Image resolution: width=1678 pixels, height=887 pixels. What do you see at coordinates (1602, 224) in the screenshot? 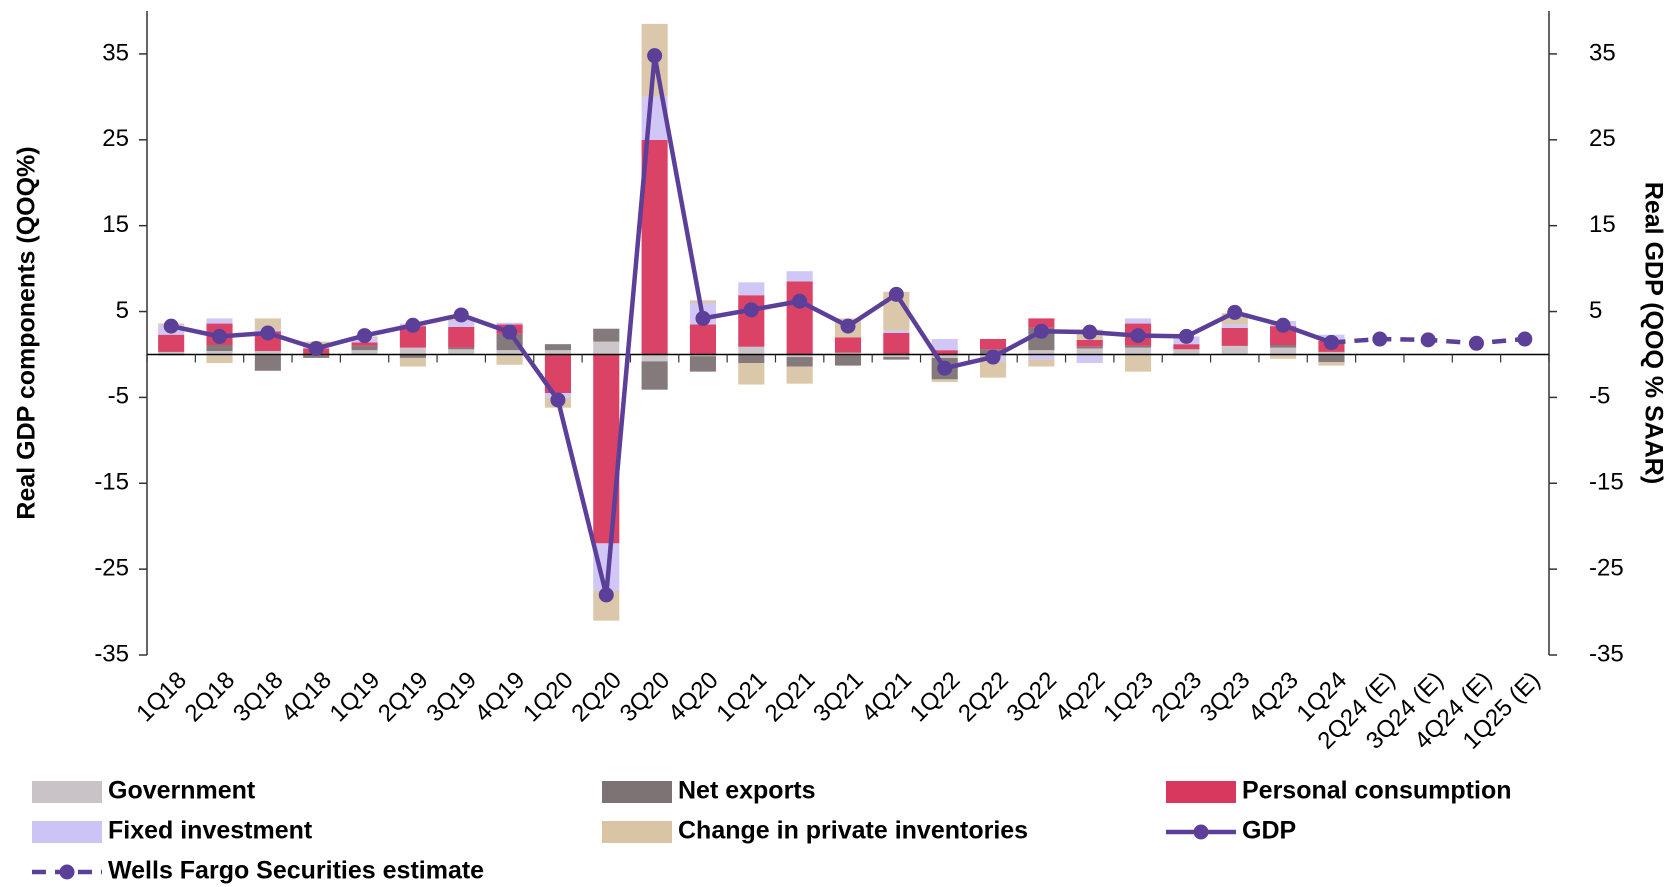
I see `y2-tick-label: 15` at bounding box center [1602, 224].